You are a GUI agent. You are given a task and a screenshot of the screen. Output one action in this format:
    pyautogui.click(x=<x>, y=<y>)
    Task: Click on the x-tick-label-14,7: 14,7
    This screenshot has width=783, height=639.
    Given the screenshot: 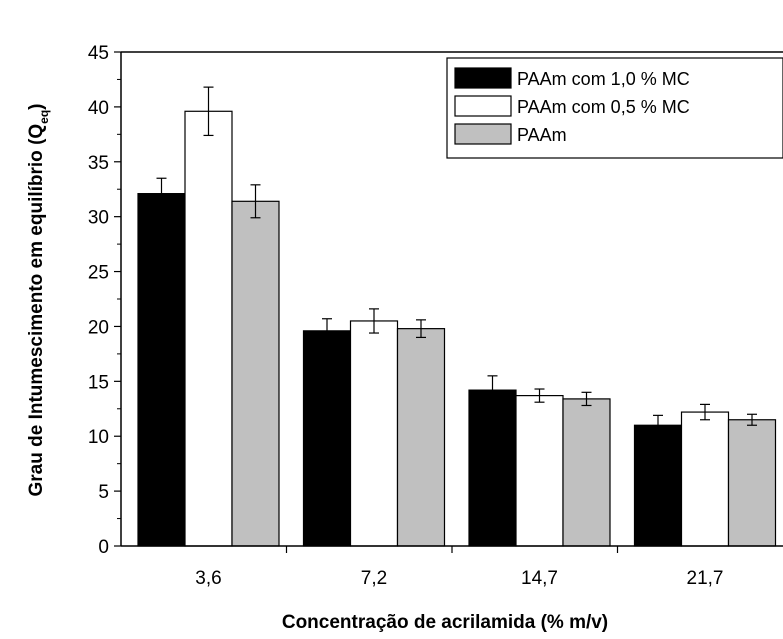 What is the action you would take?
    pyautogui.click(x=539, y=578)
    